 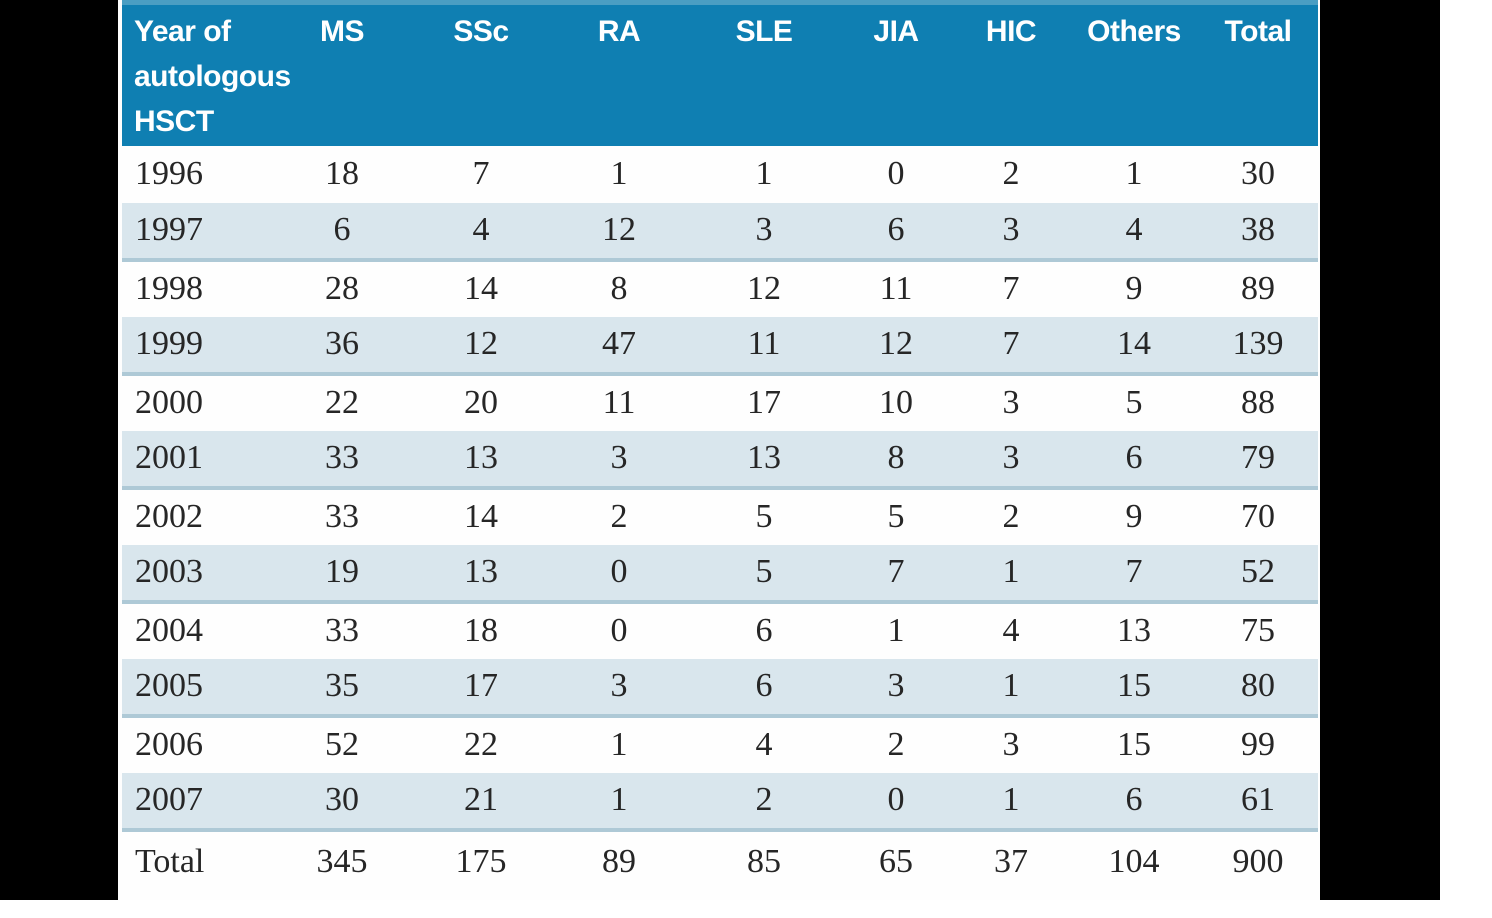 I want to click on others-cell: 13, so click(x=1134, y=630).